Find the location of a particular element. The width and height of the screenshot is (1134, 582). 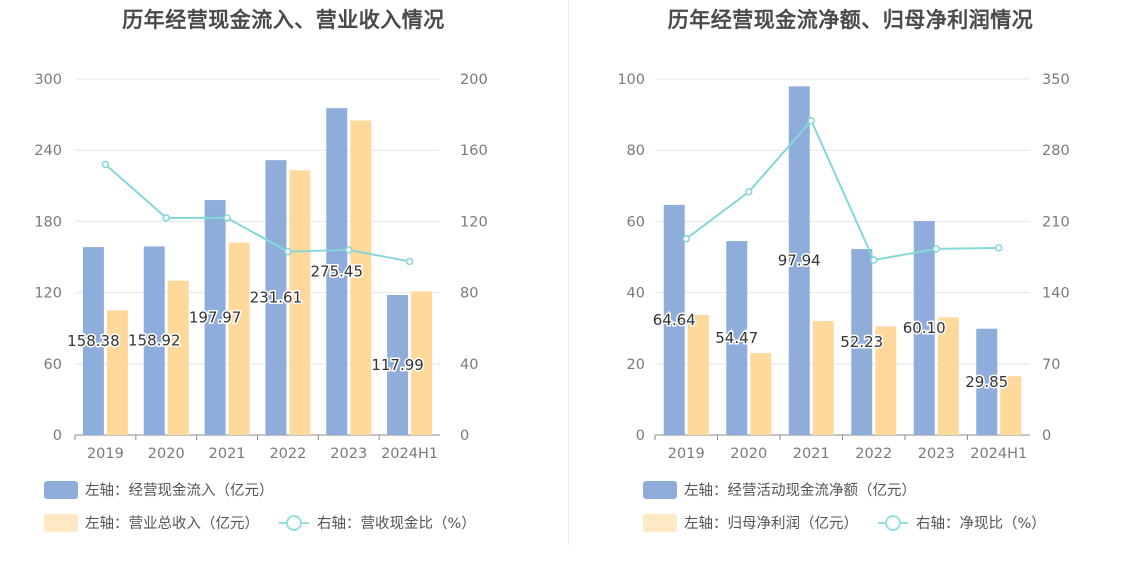

y-right-tick-label: 140 is located at coordinates (1056, 294).